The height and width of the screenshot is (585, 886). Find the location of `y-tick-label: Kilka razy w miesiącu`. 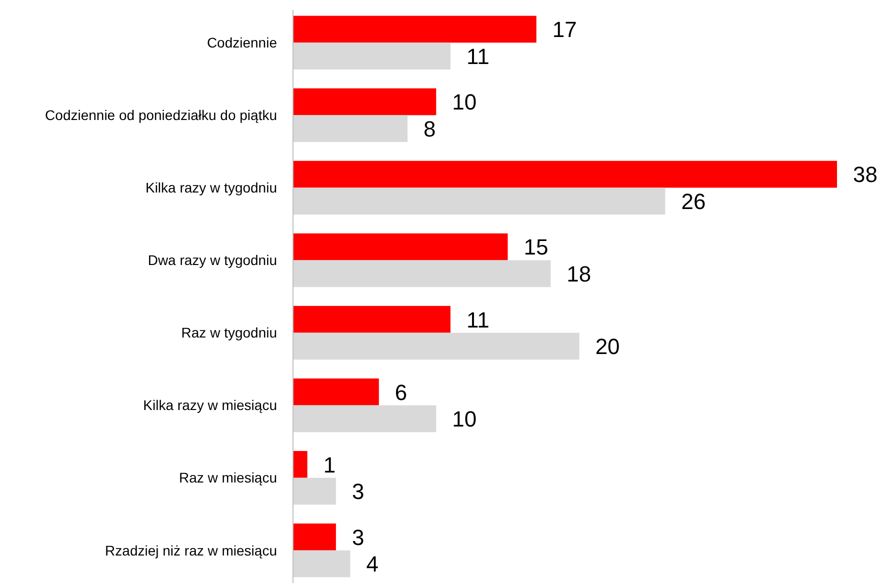

y-tick-label: Kilka razy w miesiącu is located at coordinates (210, 405).